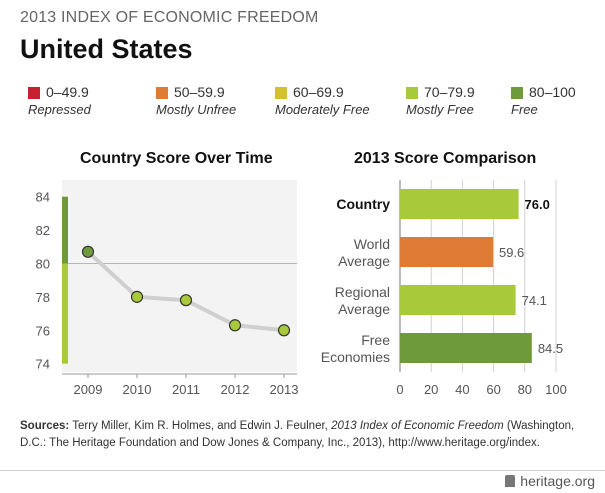 The image size is (605, 493). What do you see at coordinates (493, 389) in the screenshot?
I see `x-tick-label: 60` at bounding box center [493, 389].